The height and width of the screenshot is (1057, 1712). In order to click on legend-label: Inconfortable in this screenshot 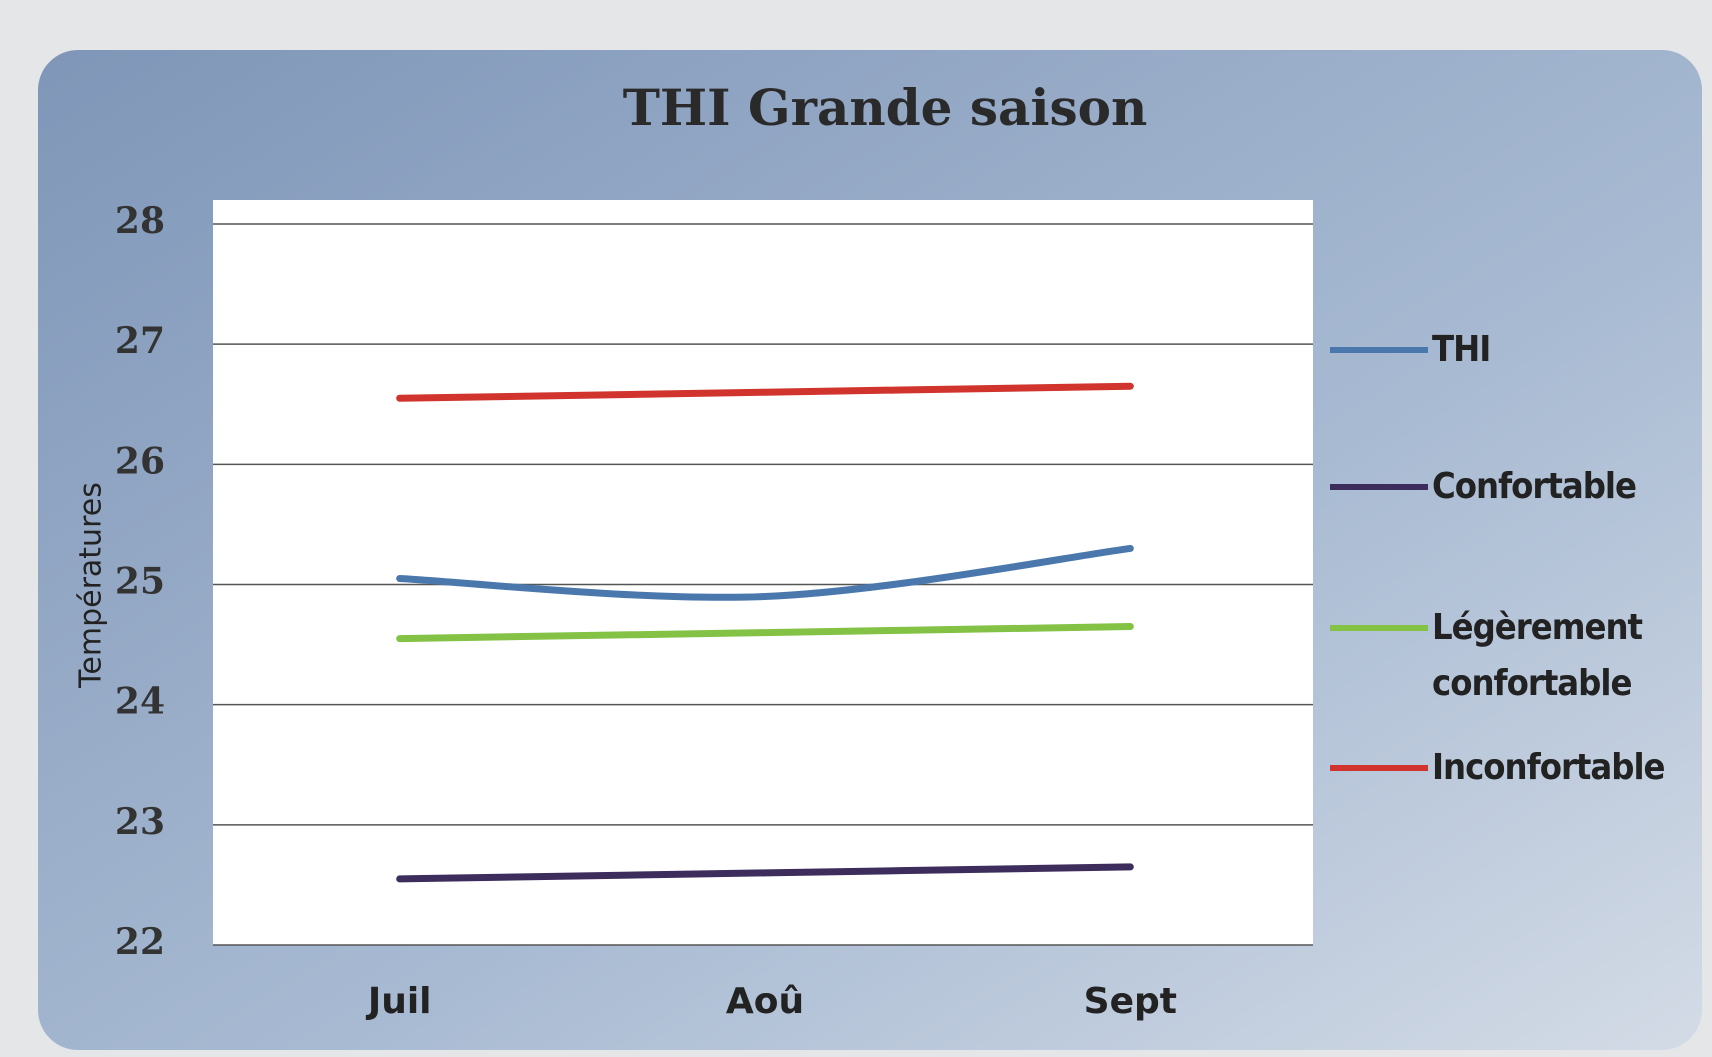, I will do `click(1549, 767)`.